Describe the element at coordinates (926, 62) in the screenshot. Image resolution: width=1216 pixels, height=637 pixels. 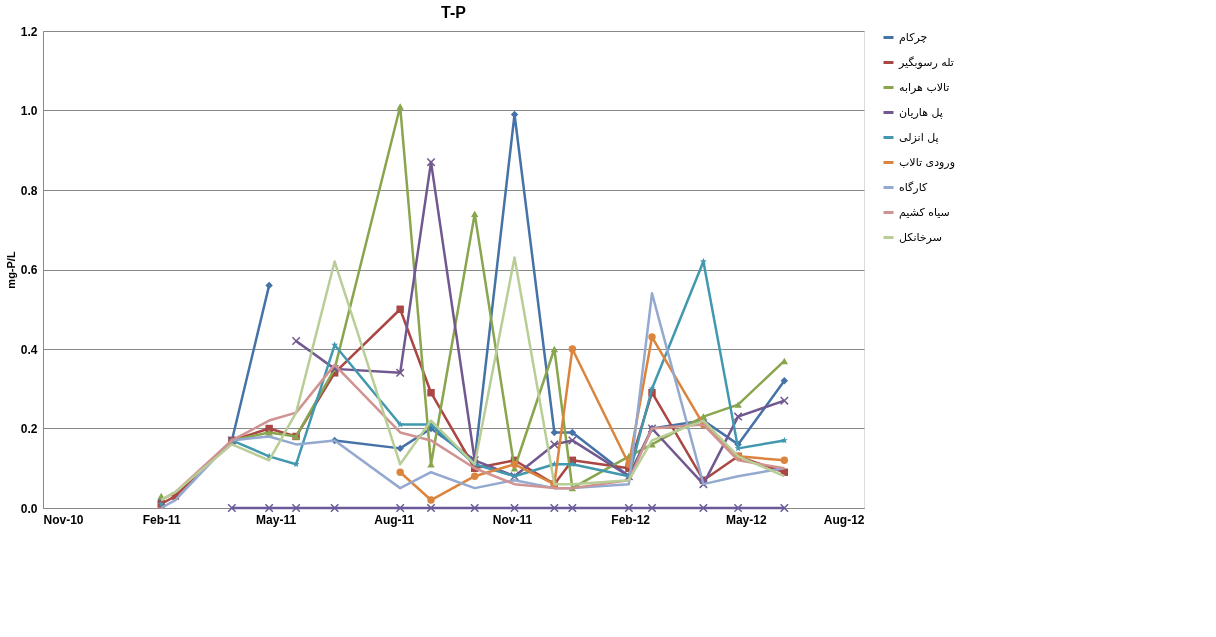
I see `legend-label: تله رسوبگیر` at that location.